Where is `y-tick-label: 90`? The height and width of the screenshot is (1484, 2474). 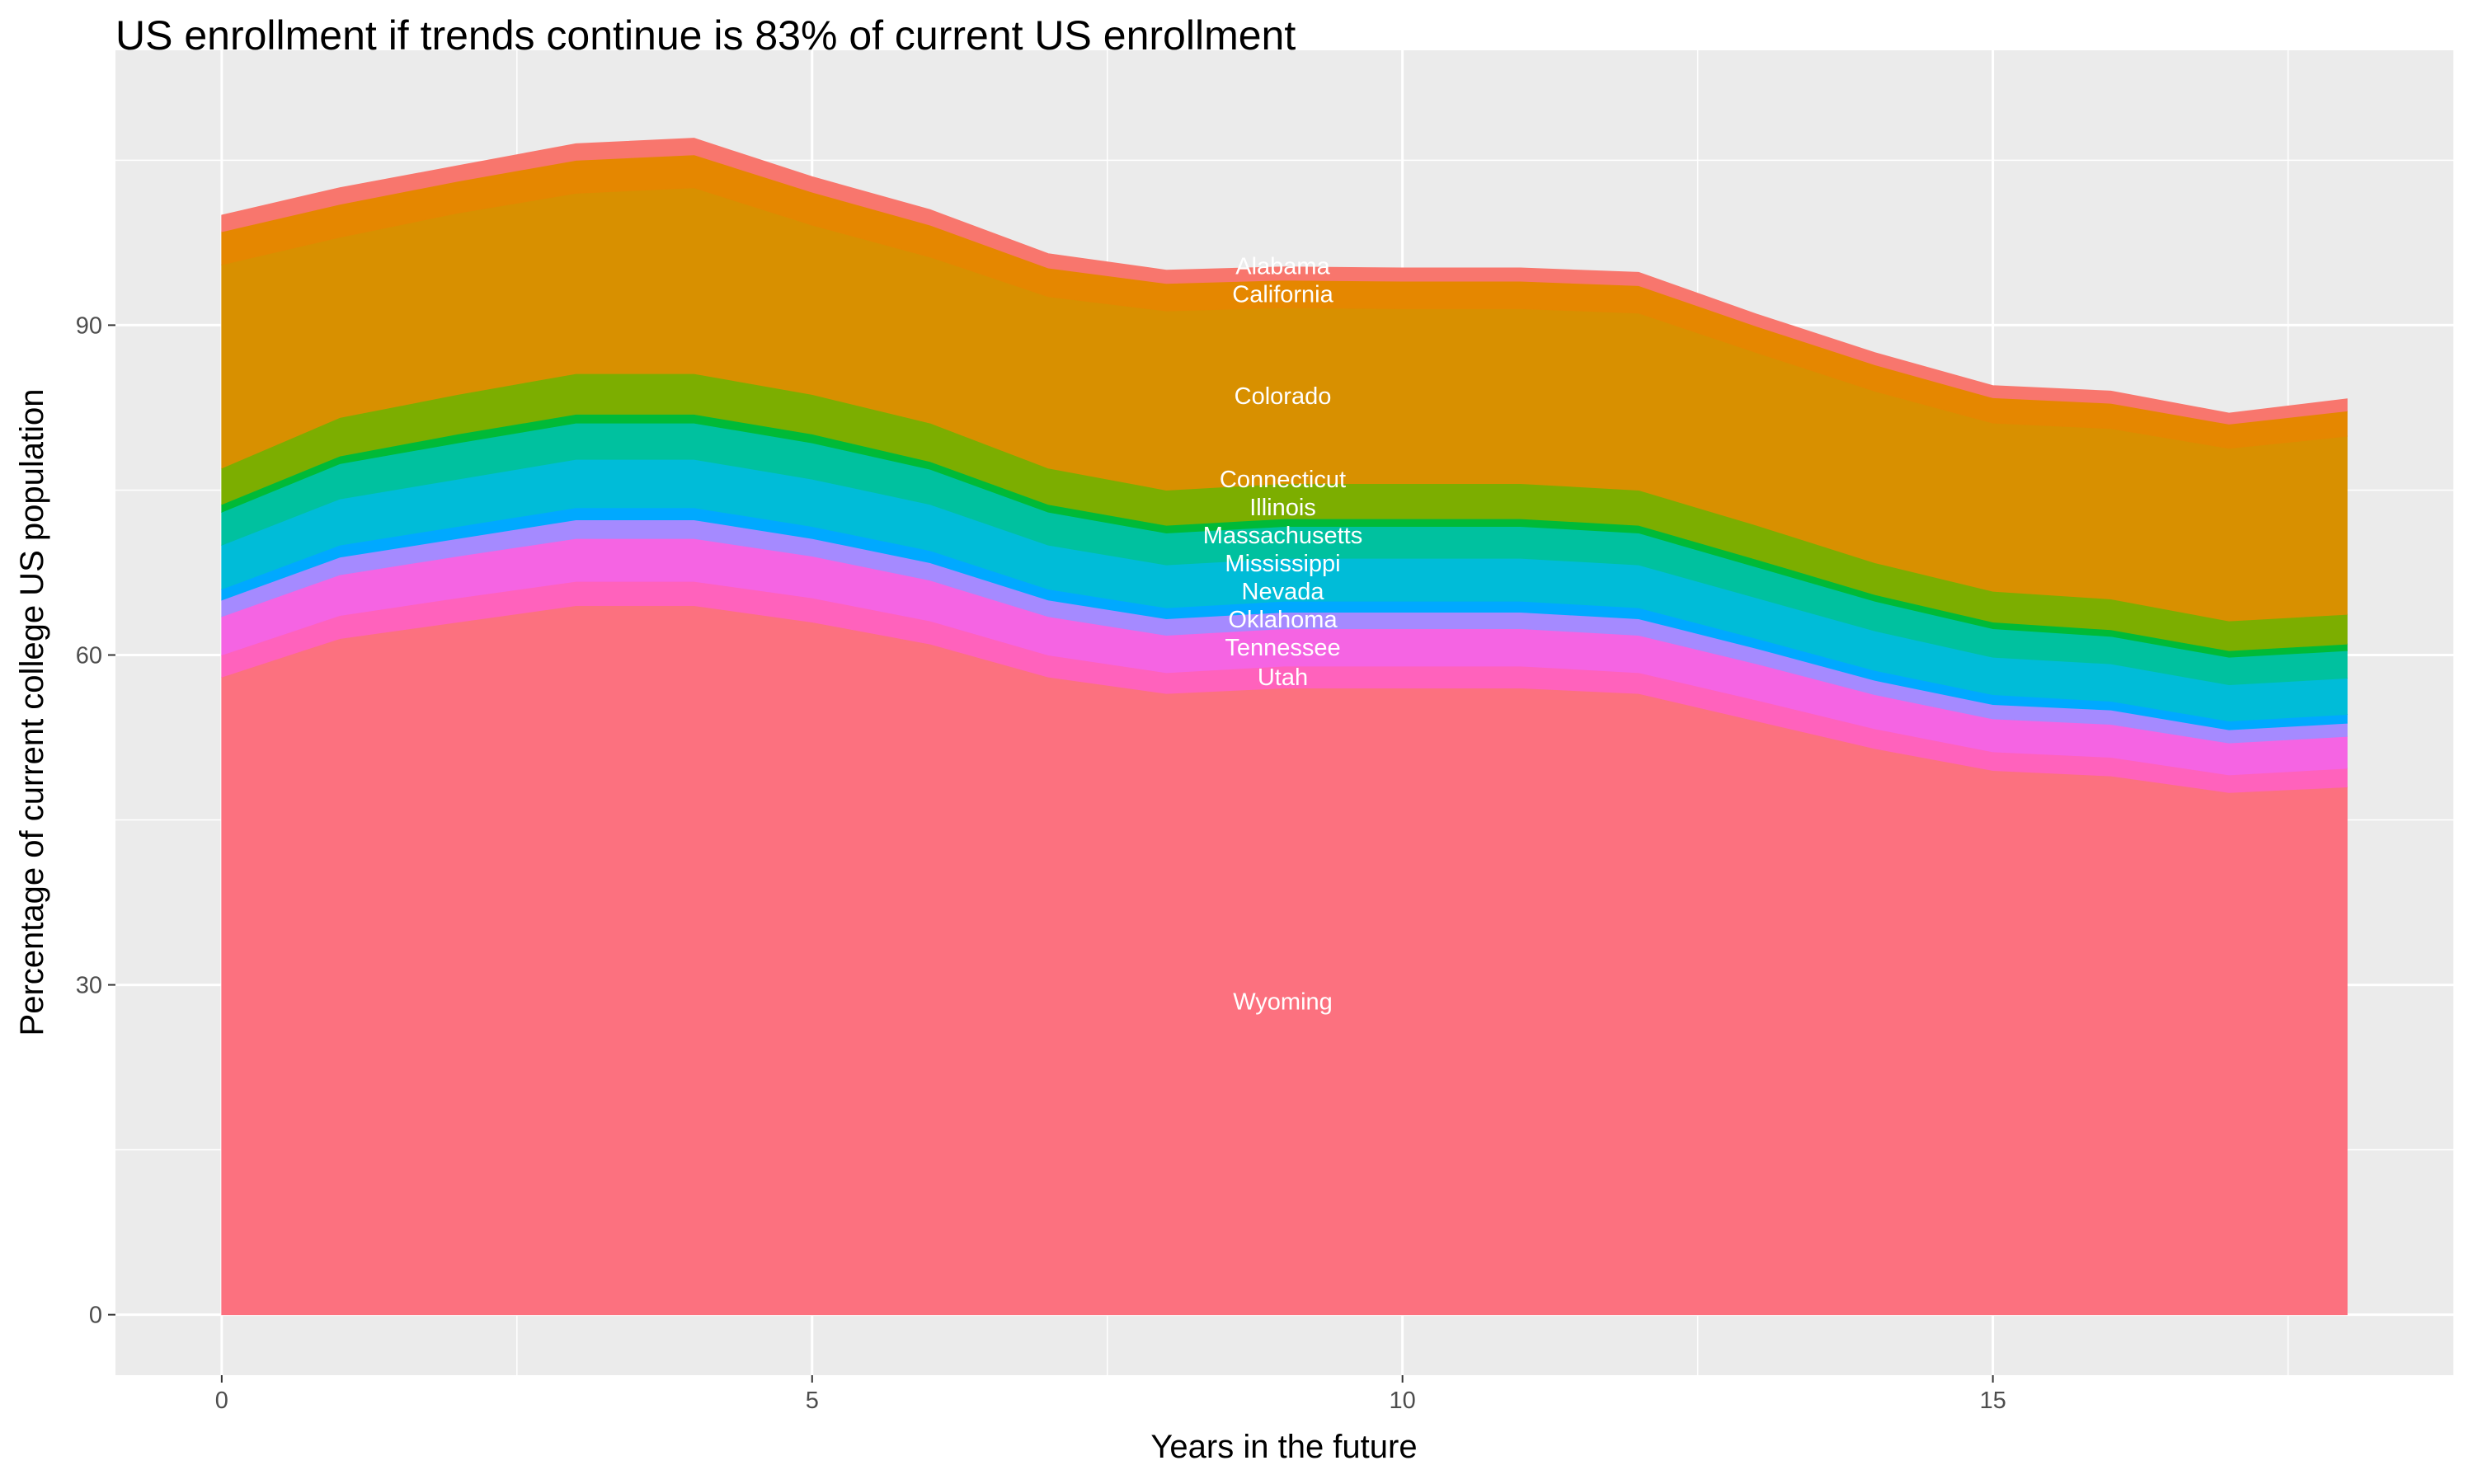
y-tick-label: 90 is located at coordinates (89, 325).